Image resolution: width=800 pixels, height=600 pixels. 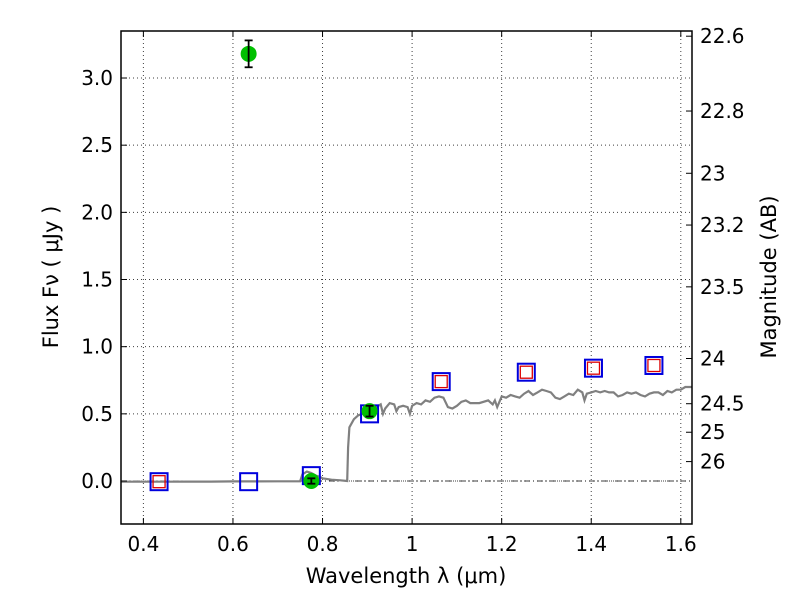 What do you see at coordinates (681, 544) in the screenshot?
I see `x-tick-label: 1.6` at bounding box center [681, 544].